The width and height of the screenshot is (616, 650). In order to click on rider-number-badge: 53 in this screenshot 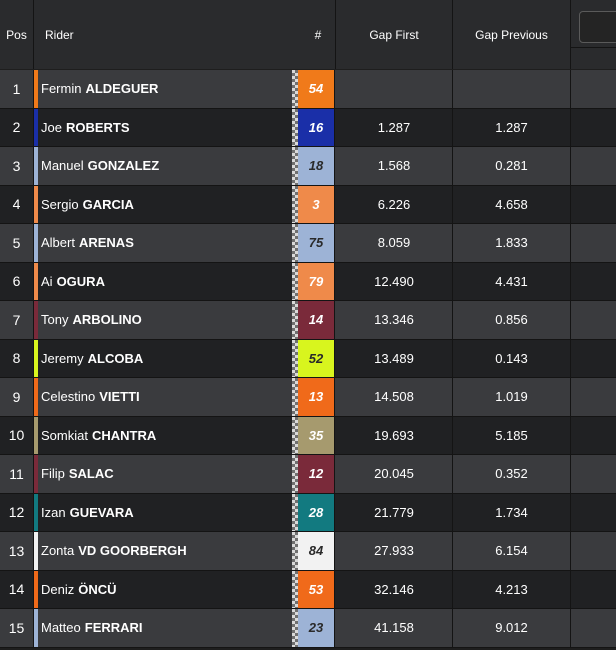, I will do `click(316, 589)`.